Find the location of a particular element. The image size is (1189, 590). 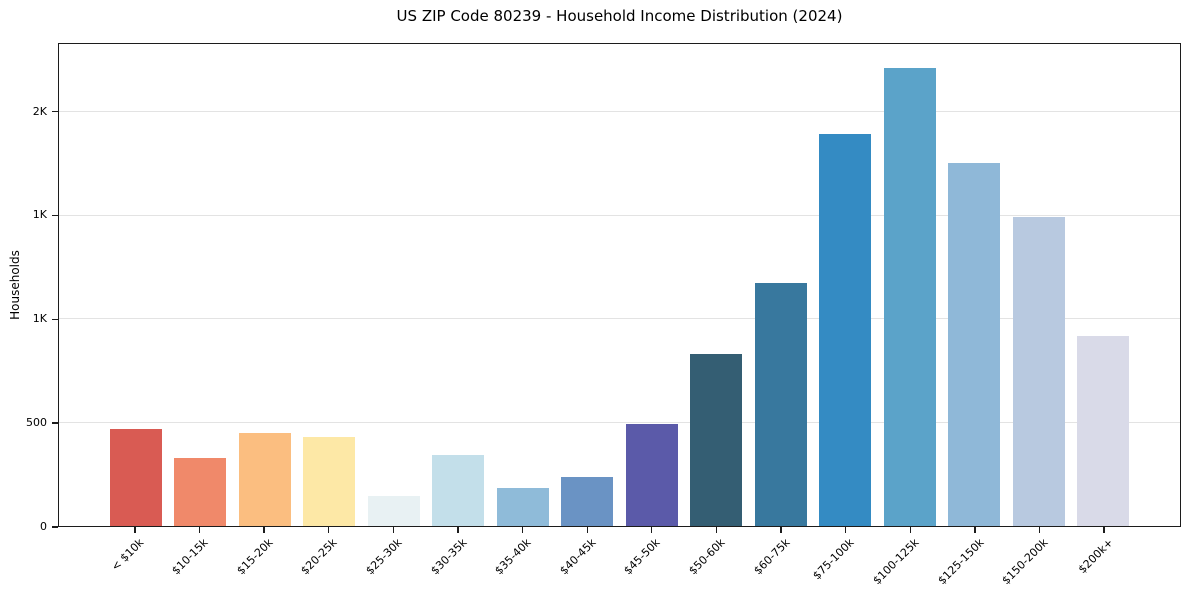

x-tick-label: $200k+ is located at coordinates (1095, 556).